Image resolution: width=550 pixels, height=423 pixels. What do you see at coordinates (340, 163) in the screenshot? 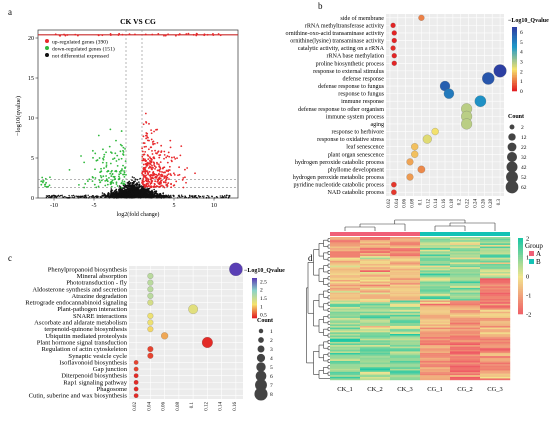
I see `go-category-label: hydrogen peroxide catabolic process` at bounding box center [340, 163].